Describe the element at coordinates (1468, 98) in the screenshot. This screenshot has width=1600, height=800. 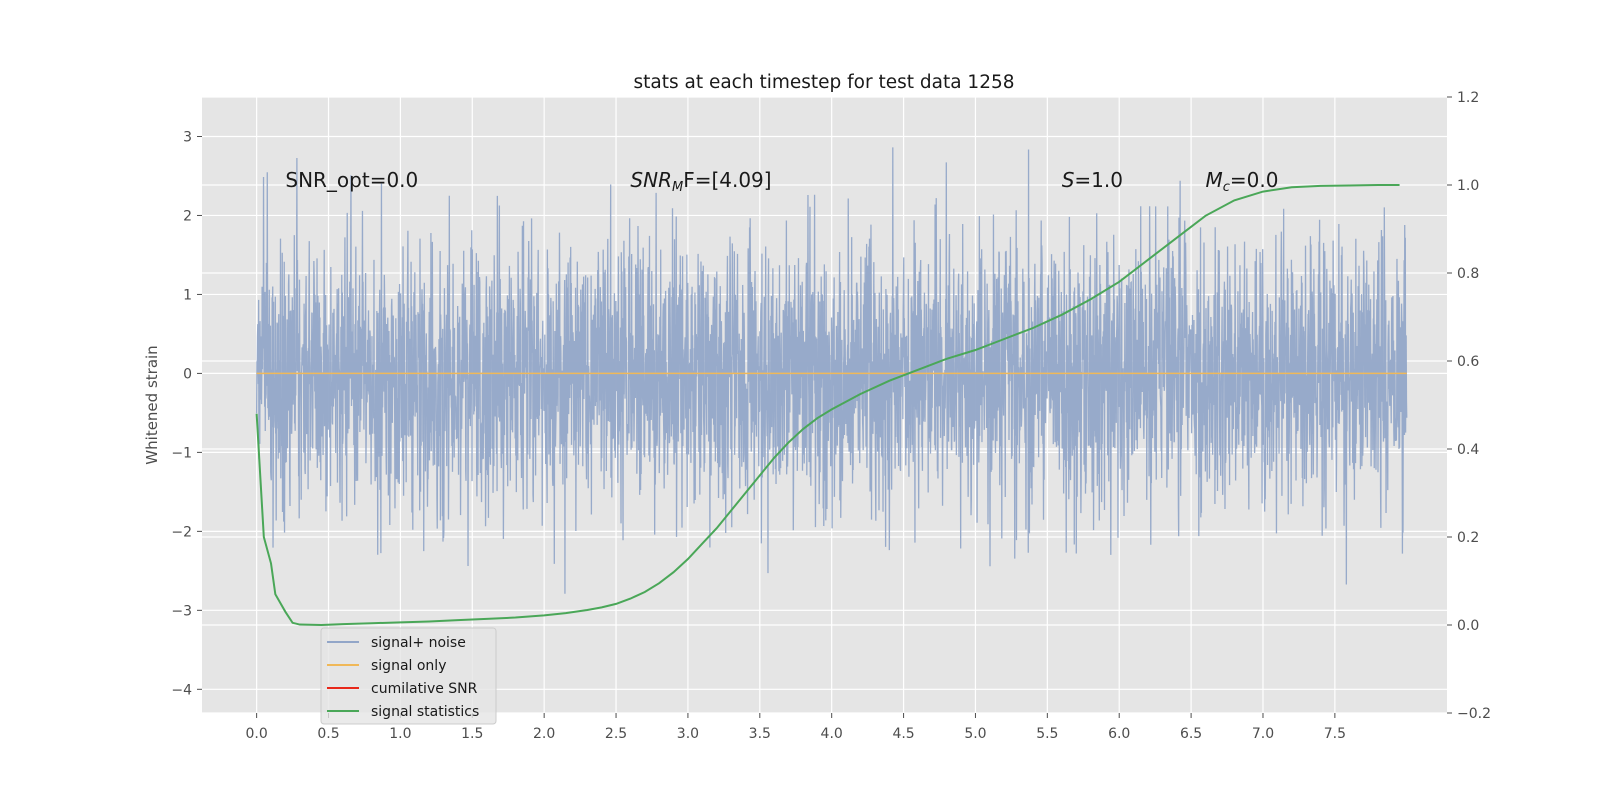
I see `y2-tick-label: 1.2` at that location.